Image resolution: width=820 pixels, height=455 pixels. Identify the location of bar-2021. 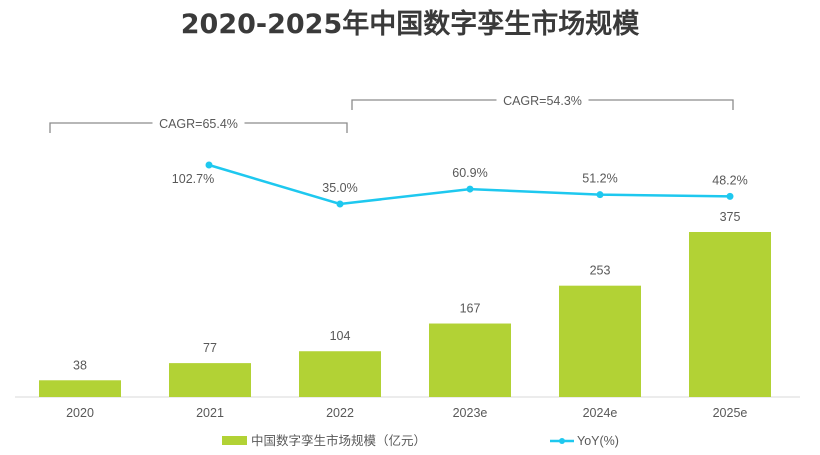
(210, 380).